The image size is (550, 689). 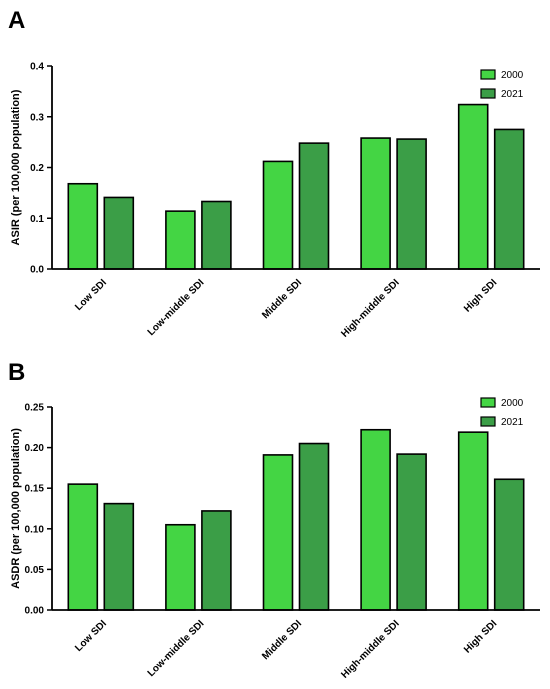 I want to click on y-tick-label: 0.05, so click(x=35, y=570).